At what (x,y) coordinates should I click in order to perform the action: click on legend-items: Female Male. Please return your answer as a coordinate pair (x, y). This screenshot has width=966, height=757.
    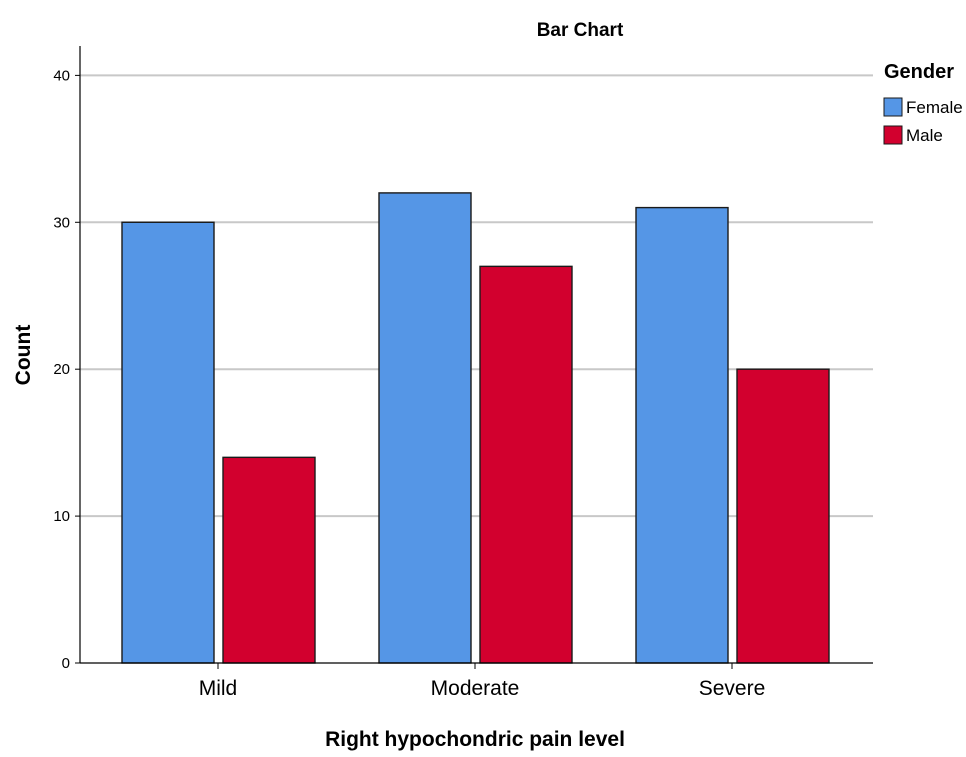
    Looking at the image, I should click on (923, 121).